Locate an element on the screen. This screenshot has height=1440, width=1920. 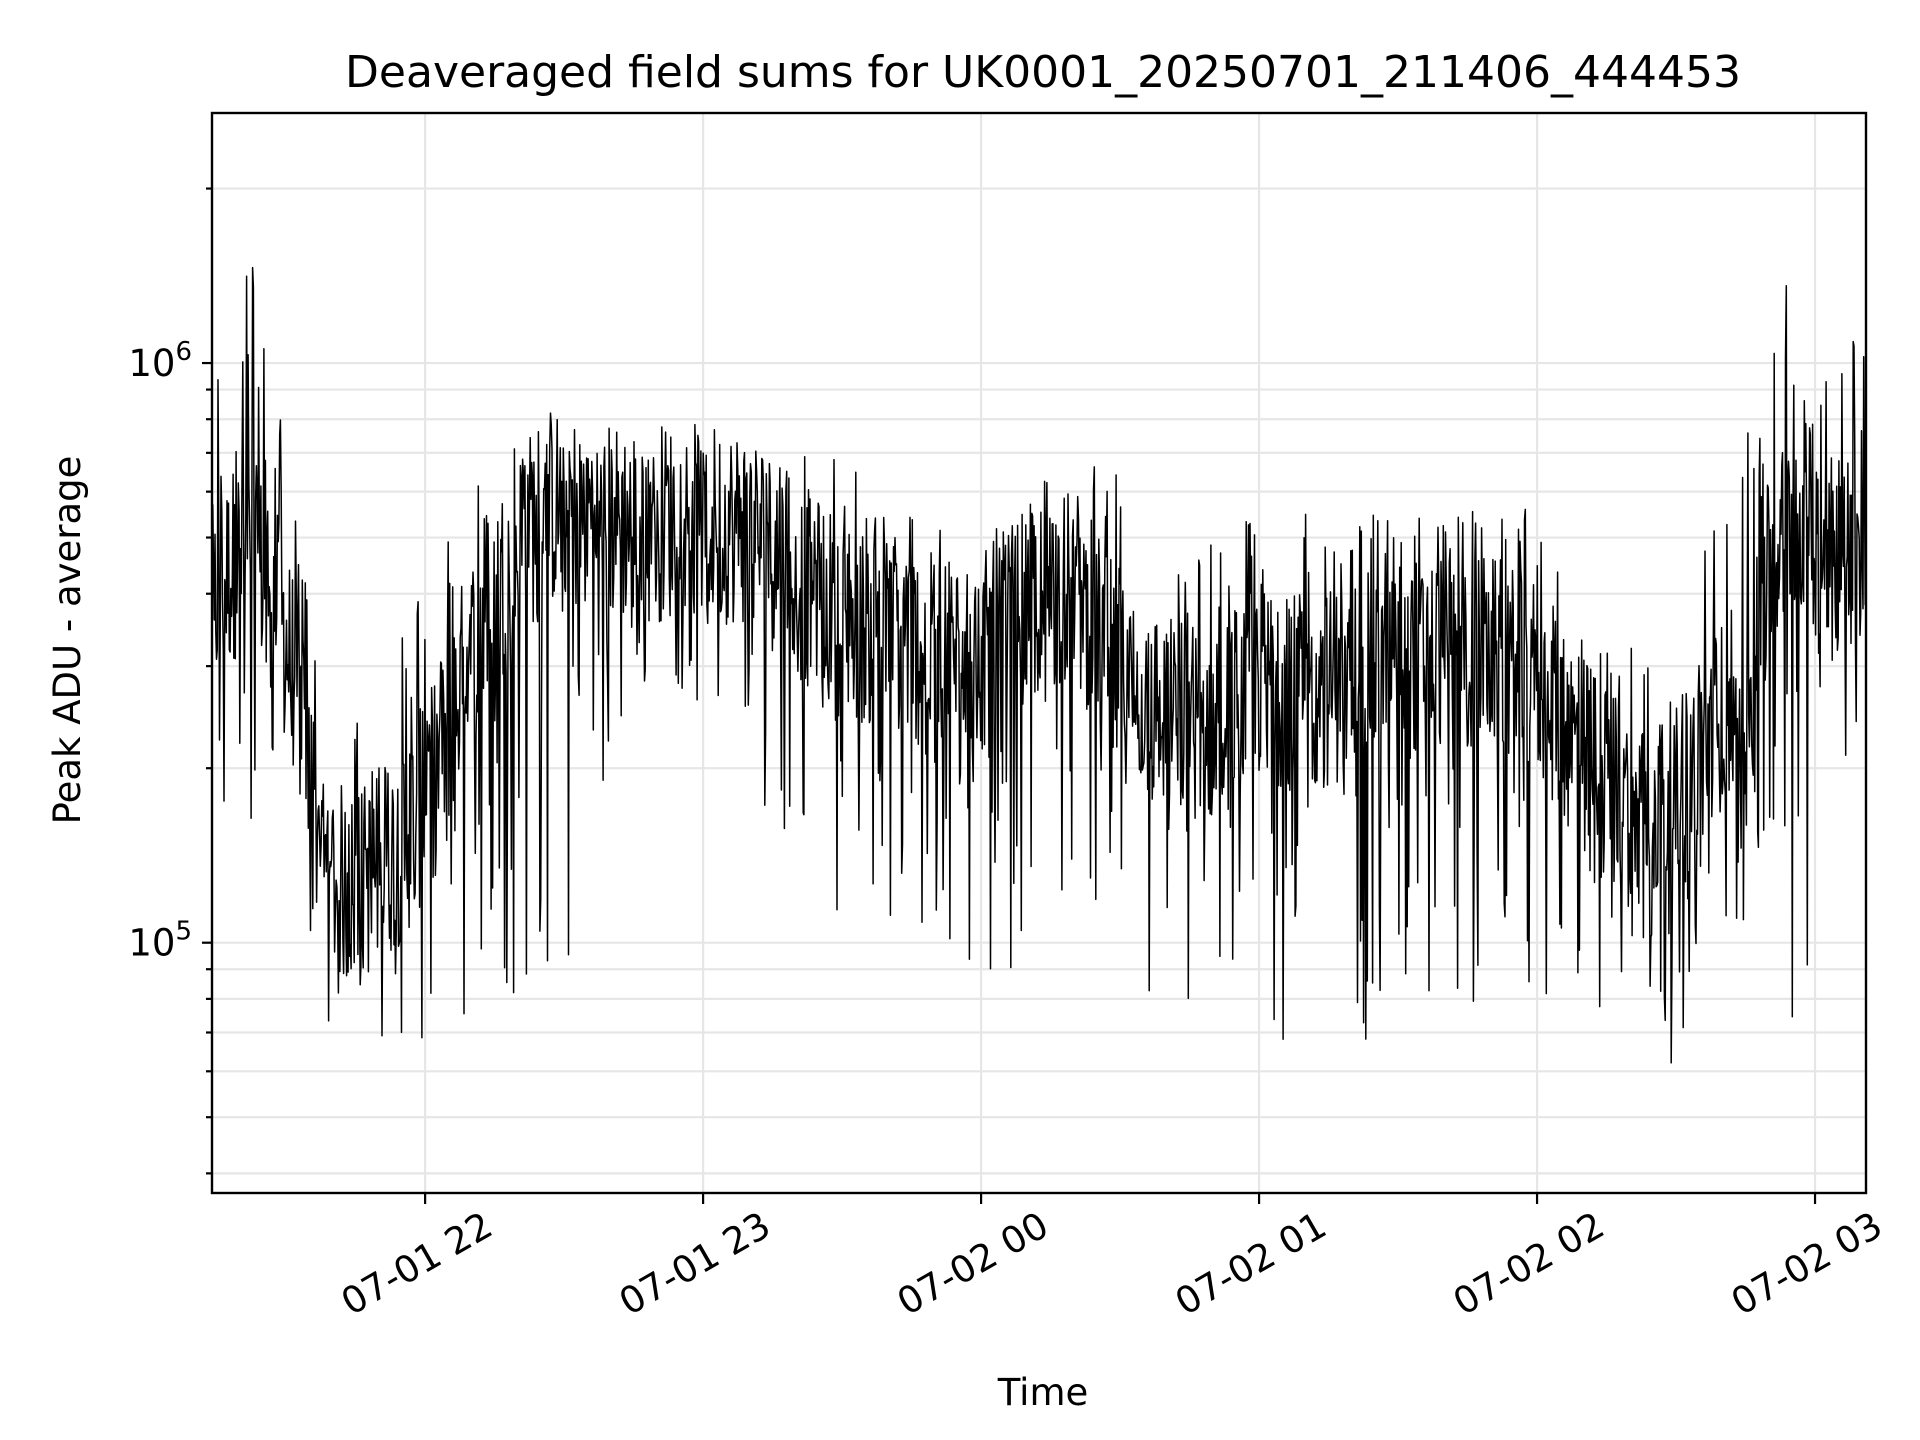
y-axis-ticks: 105 106 is located at coordinates (170, 681).